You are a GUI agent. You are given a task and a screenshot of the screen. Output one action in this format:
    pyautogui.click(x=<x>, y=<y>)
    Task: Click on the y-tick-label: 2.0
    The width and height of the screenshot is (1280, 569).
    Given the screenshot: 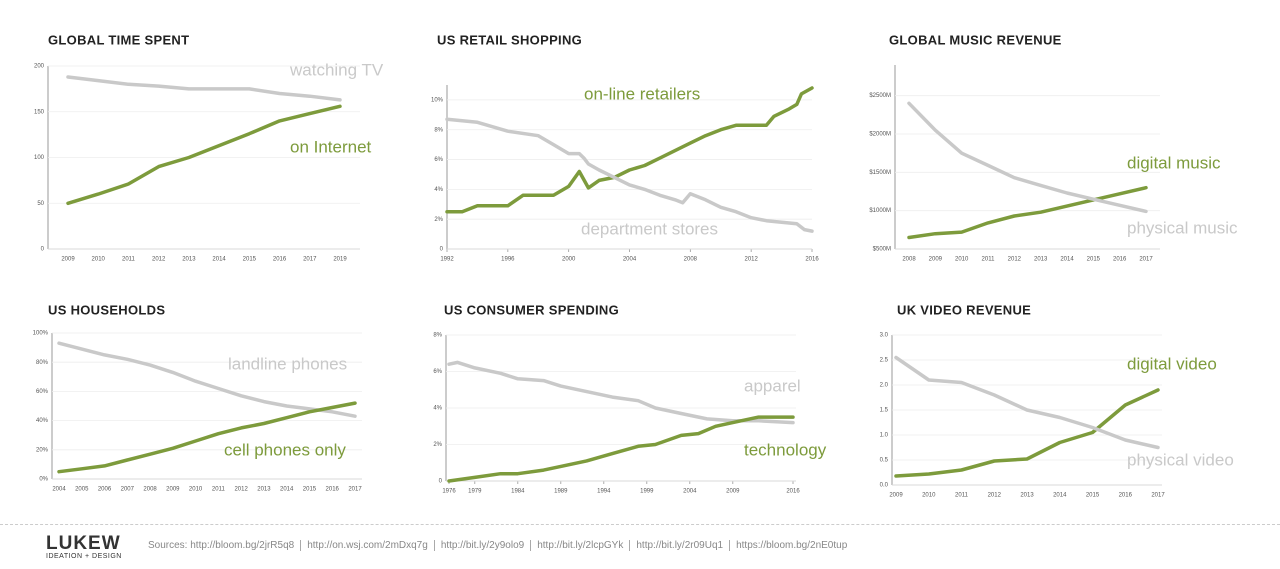 What is the action you would take?
    pyautogui.click(x=884, y=386)
    